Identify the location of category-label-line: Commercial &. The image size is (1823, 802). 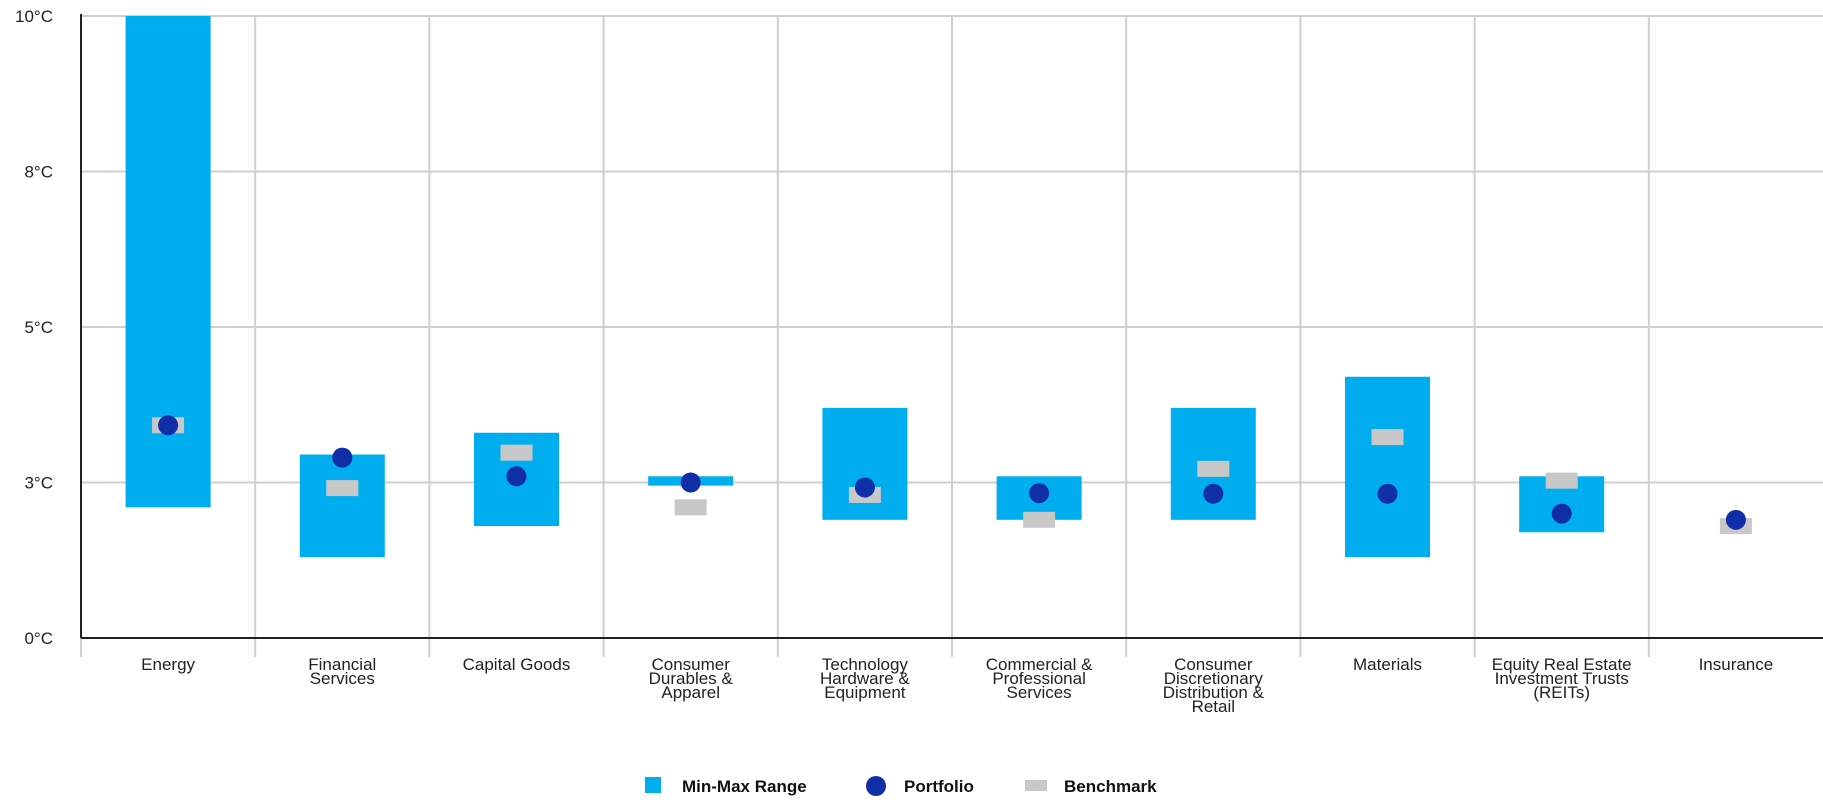
(1039, 664).